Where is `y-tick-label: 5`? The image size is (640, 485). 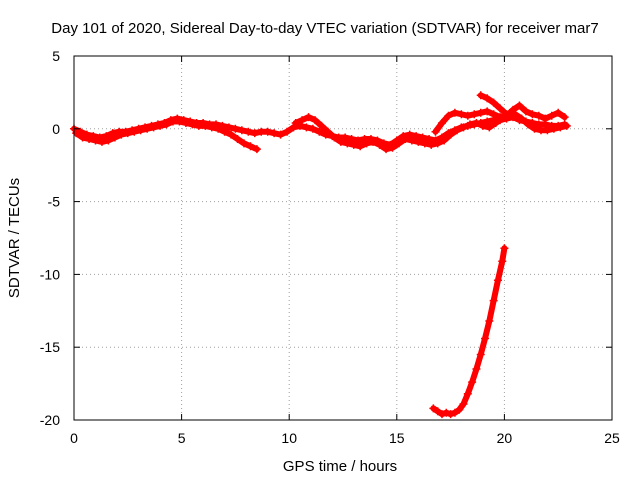
y-tick-label: 5 is located at coordinates (56, 56).